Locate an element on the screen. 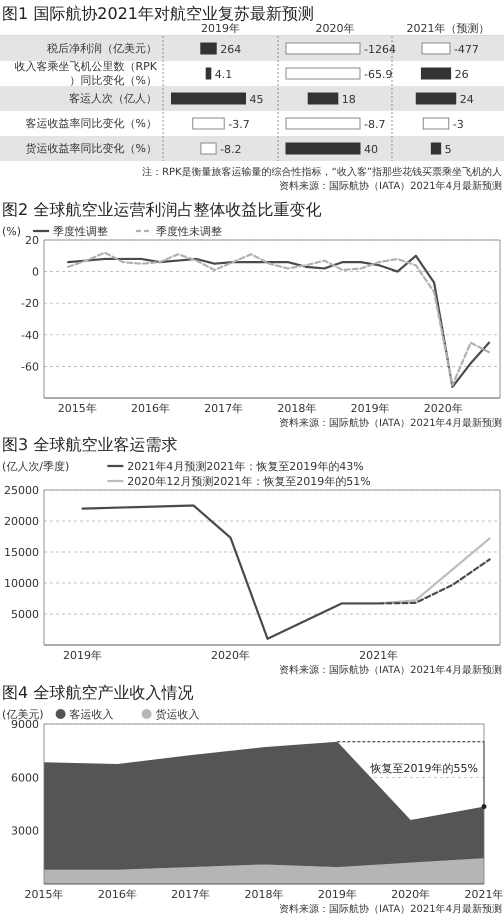  y-tick-label: 20 is located at coordinates (32, 240).